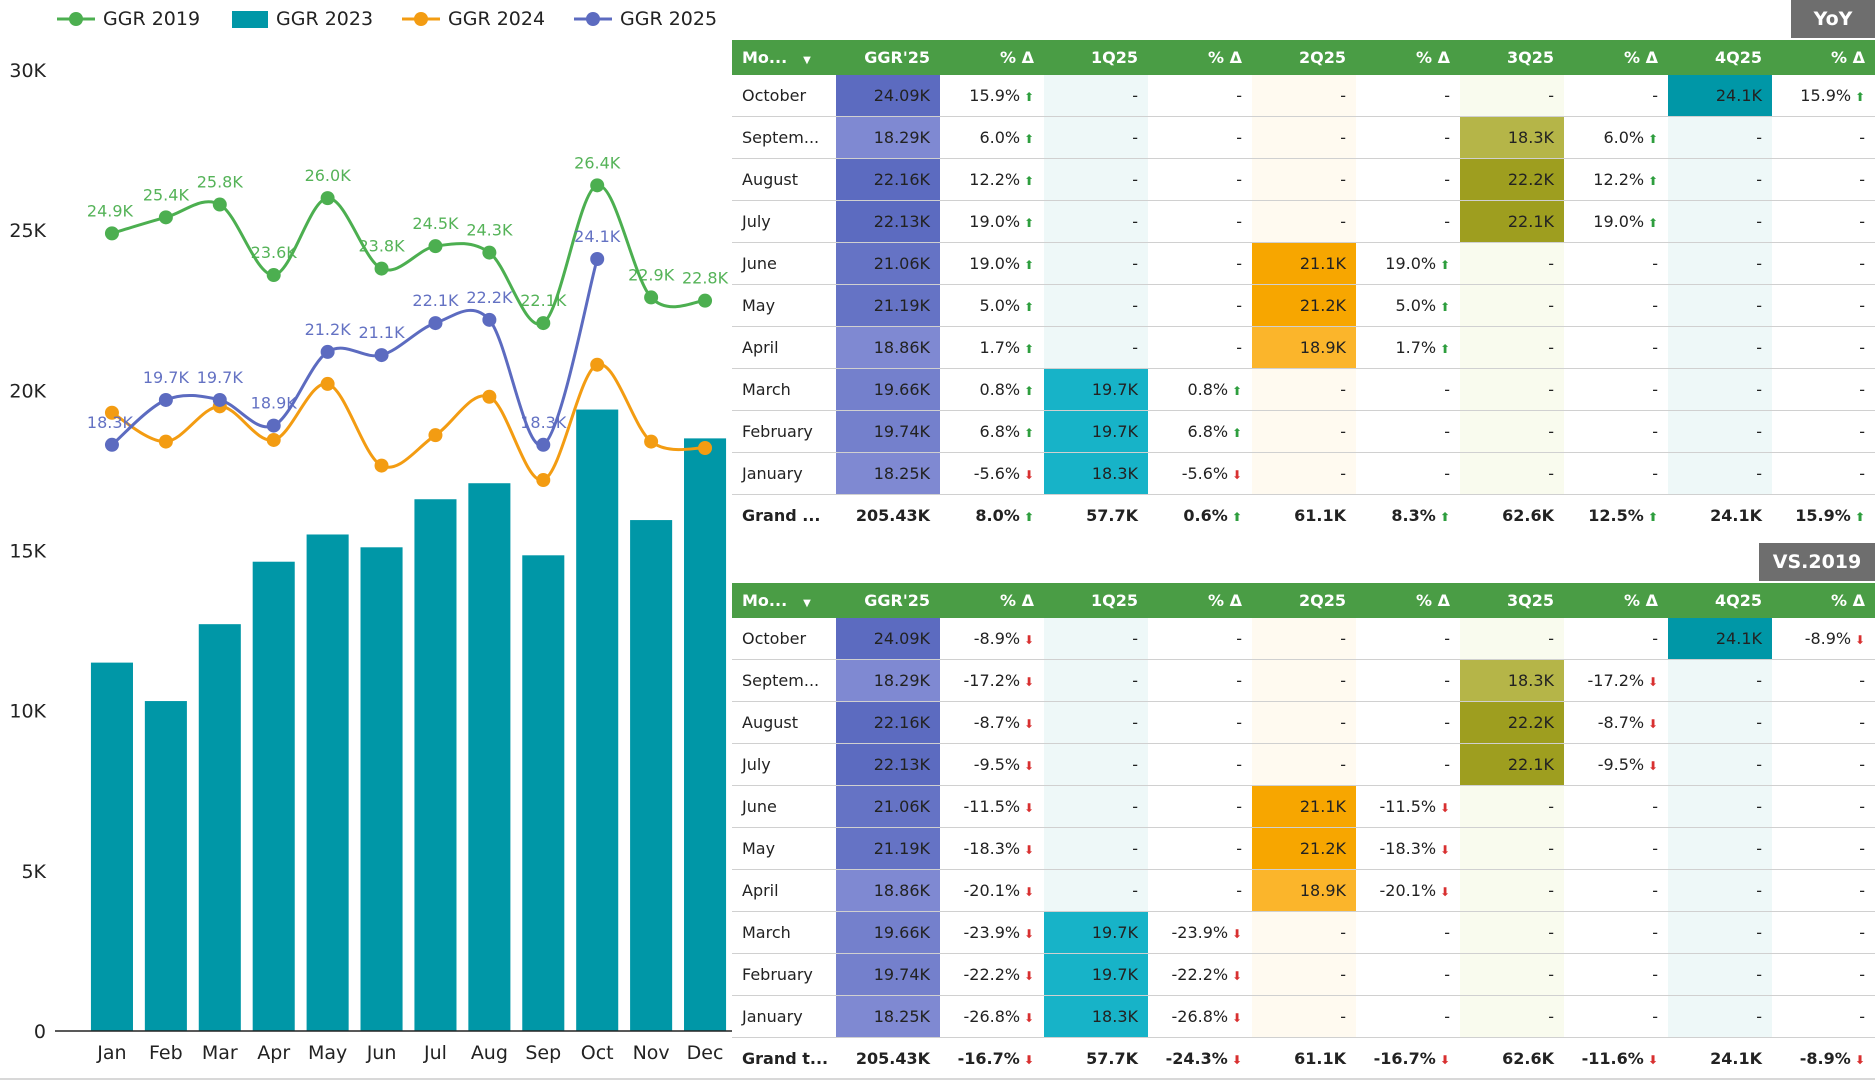  Describe the element at coordinates (40, 1032) in the screenshot. I see `y-tick-label: 0` at that location.